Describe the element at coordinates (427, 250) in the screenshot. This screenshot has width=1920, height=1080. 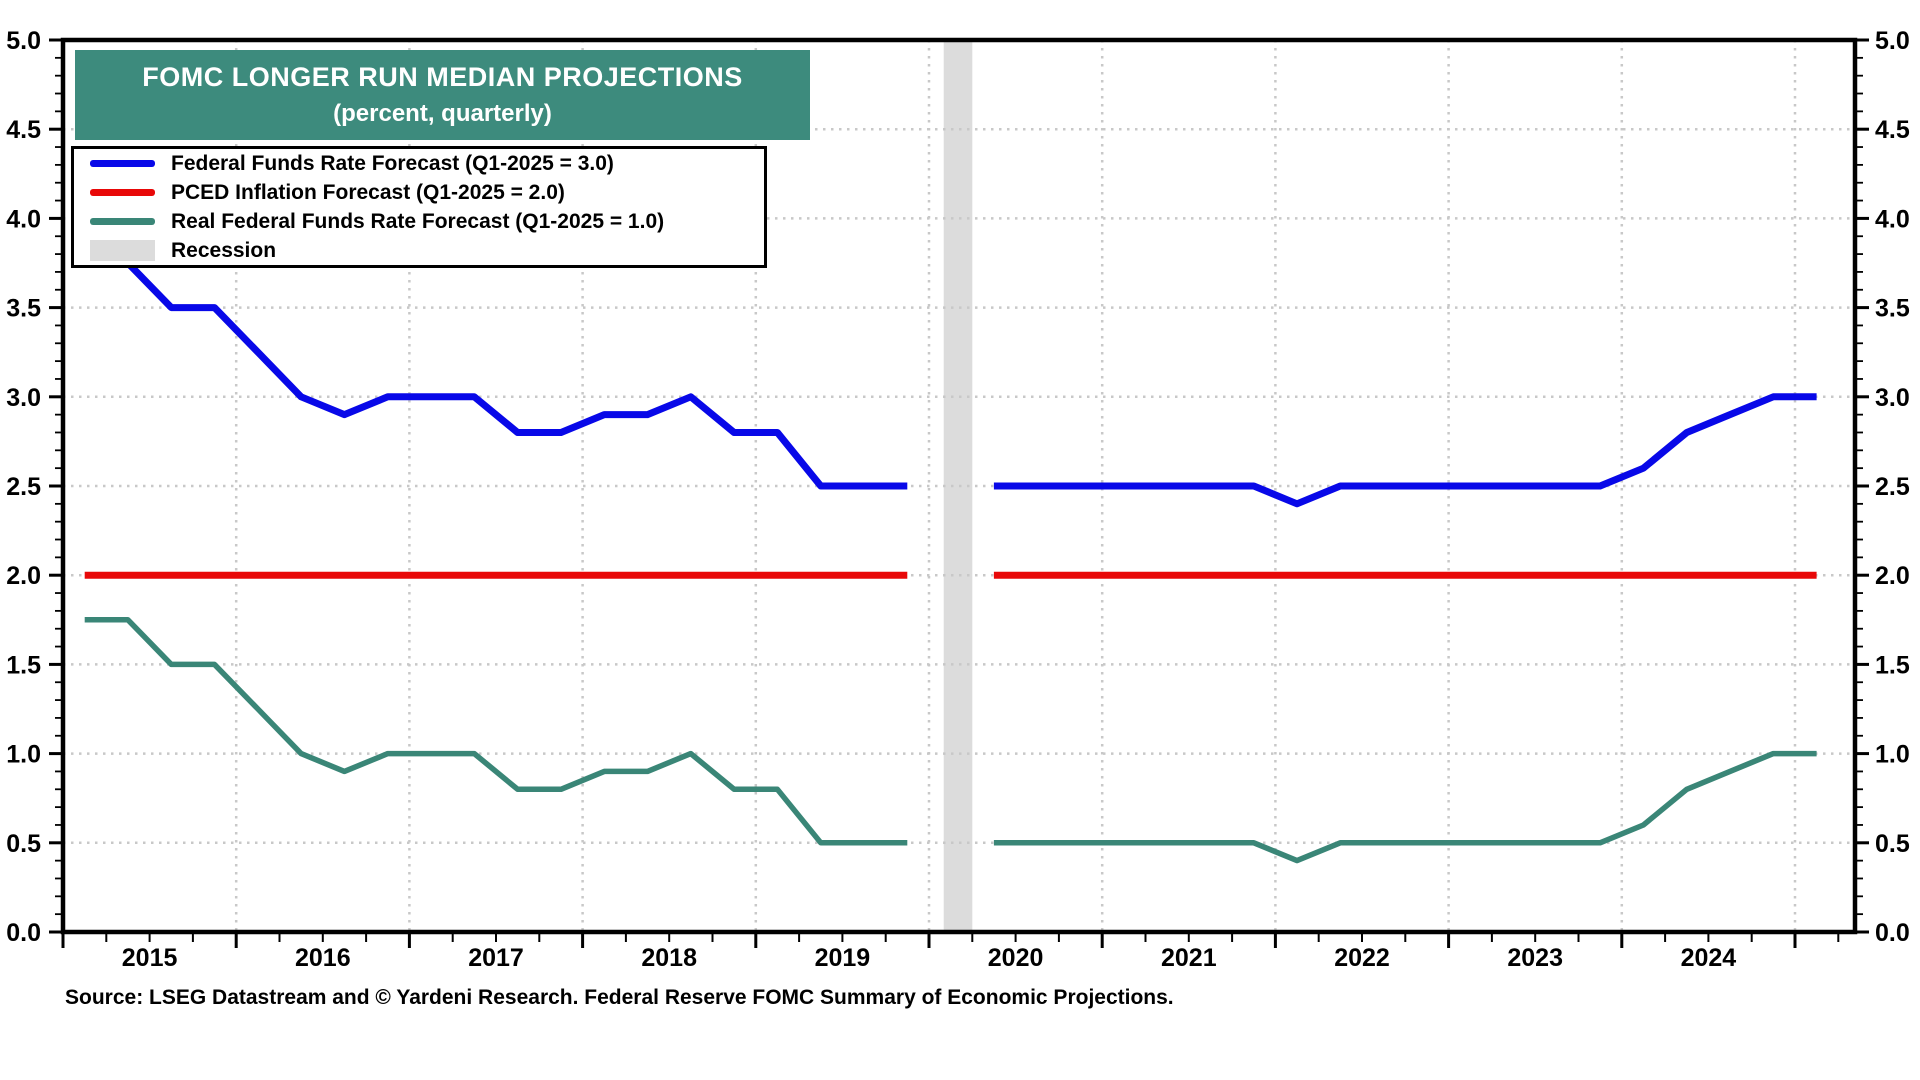
I see `legend-item-3: Recession` at that location.